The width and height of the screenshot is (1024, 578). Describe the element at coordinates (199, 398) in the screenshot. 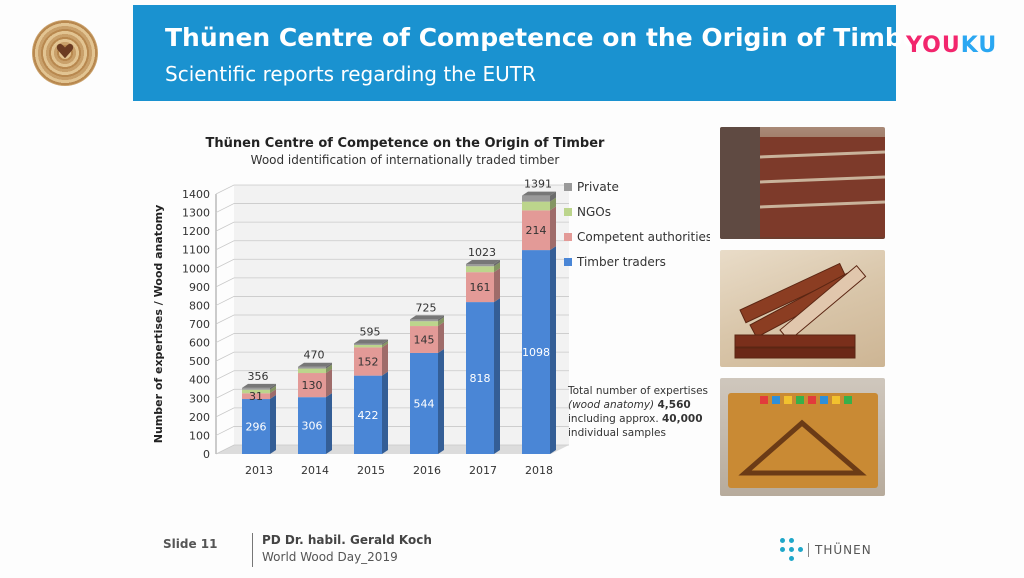

I see `y-tick-label: 300` at that location.